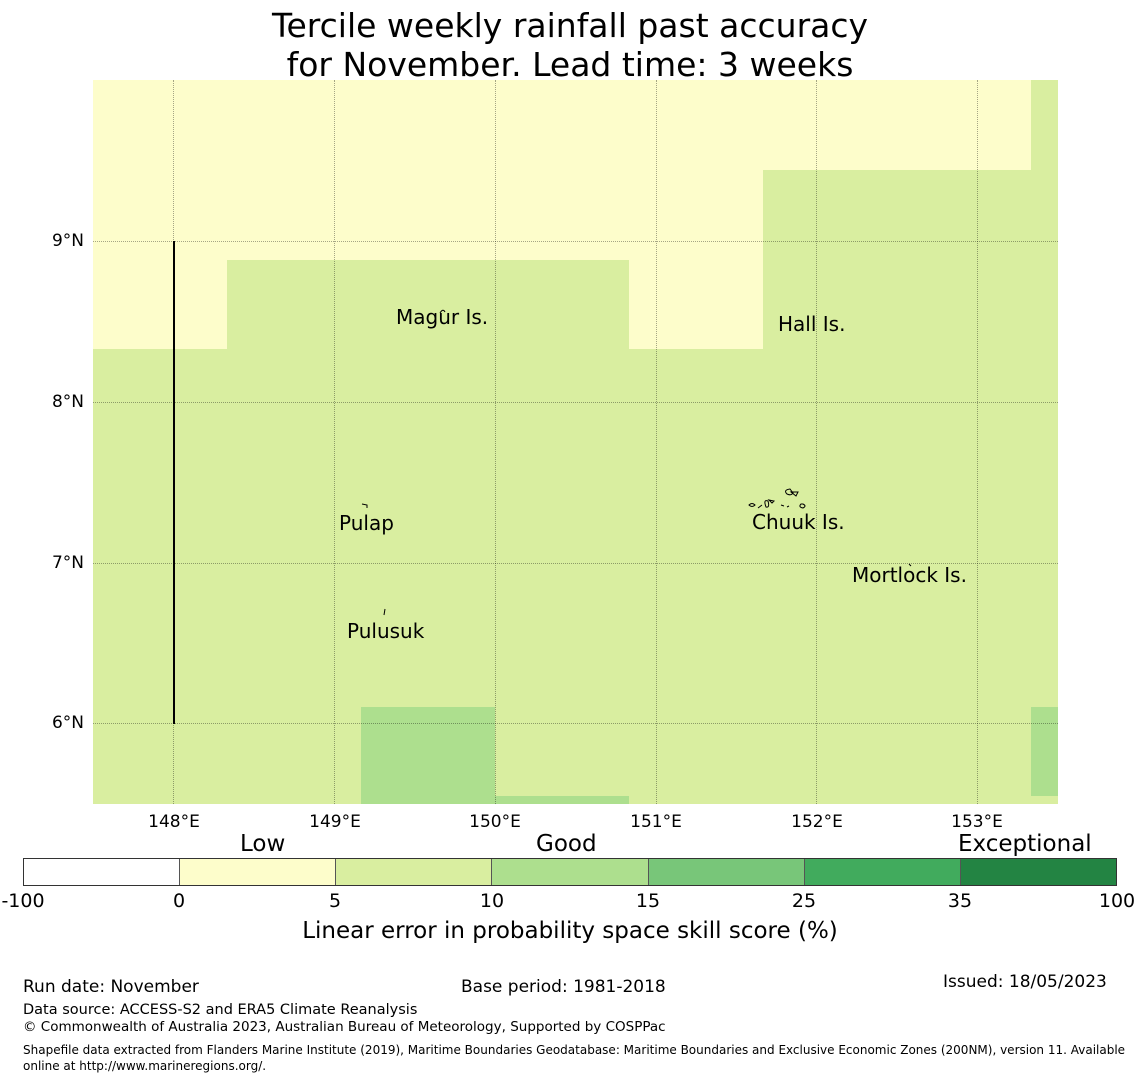  Describe the element at coordinates (366, 523) in the screenshot. I see `place-label-pulap: Pulap` at that location.